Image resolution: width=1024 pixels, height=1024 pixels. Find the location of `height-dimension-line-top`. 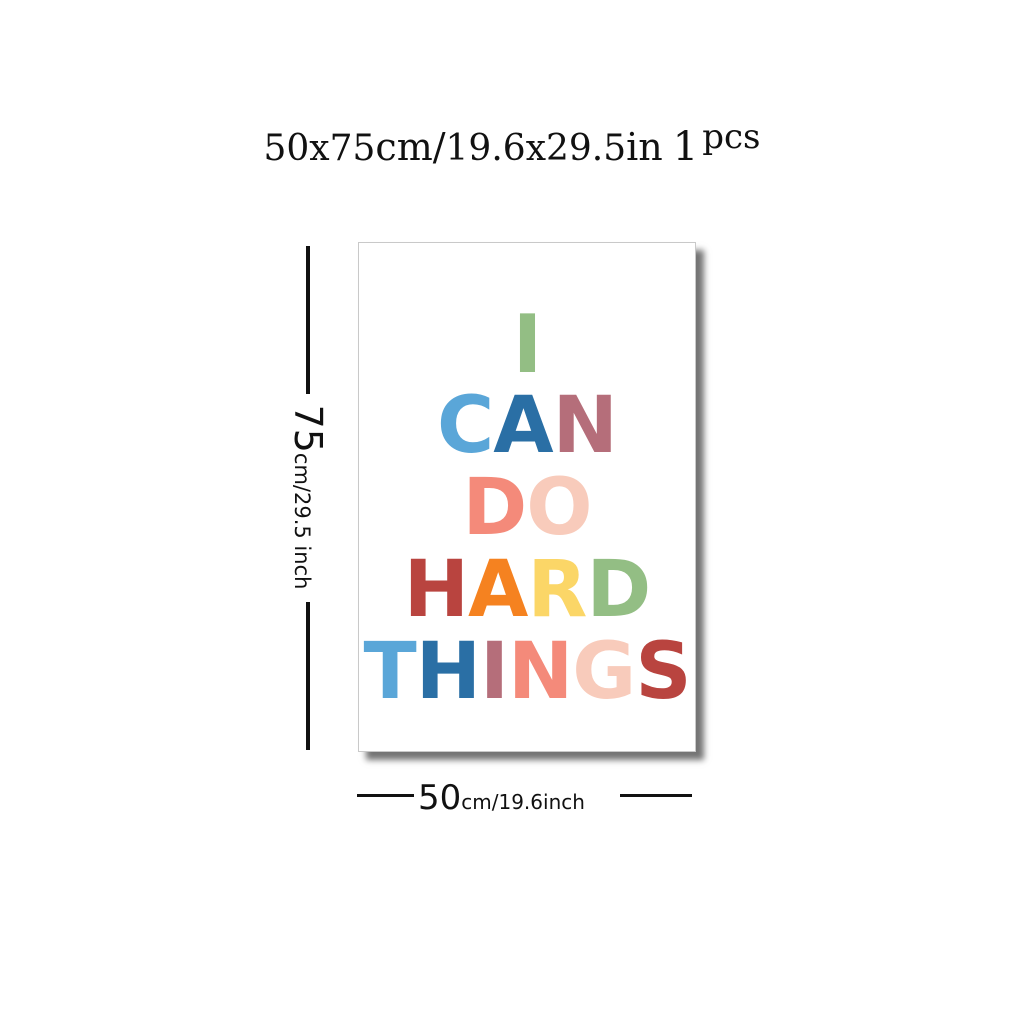

height-dimension-line-top is located at coordinates (308, 320).